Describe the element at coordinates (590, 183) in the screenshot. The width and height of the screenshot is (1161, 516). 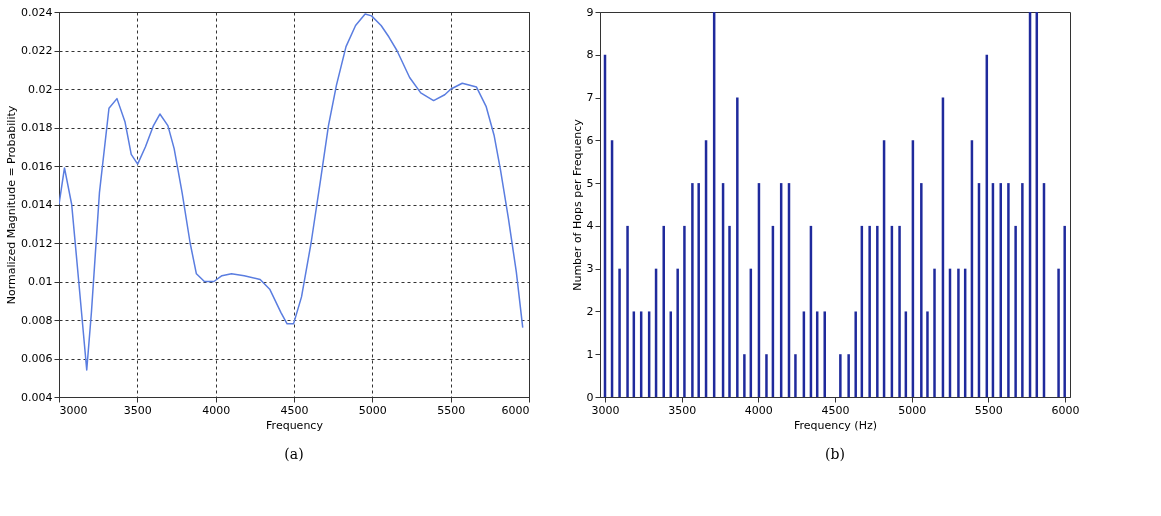
I see `y-tick-label: 5` at that location.